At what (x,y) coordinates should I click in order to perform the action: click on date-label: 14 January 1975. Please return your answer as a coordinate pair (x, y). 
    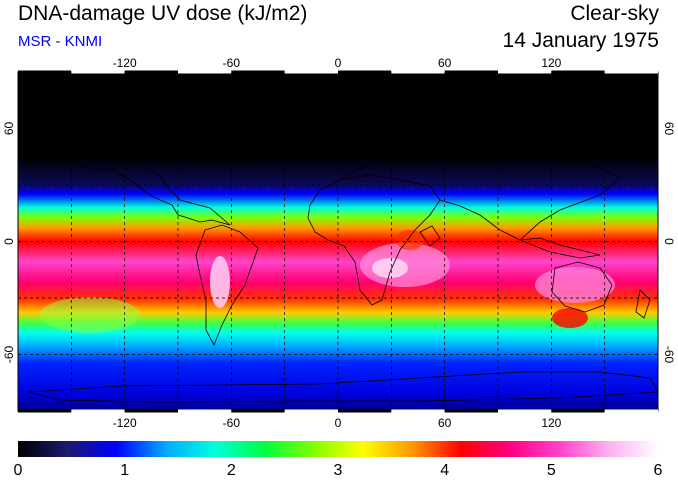
    Looking at the image, I should click on (580, 40).